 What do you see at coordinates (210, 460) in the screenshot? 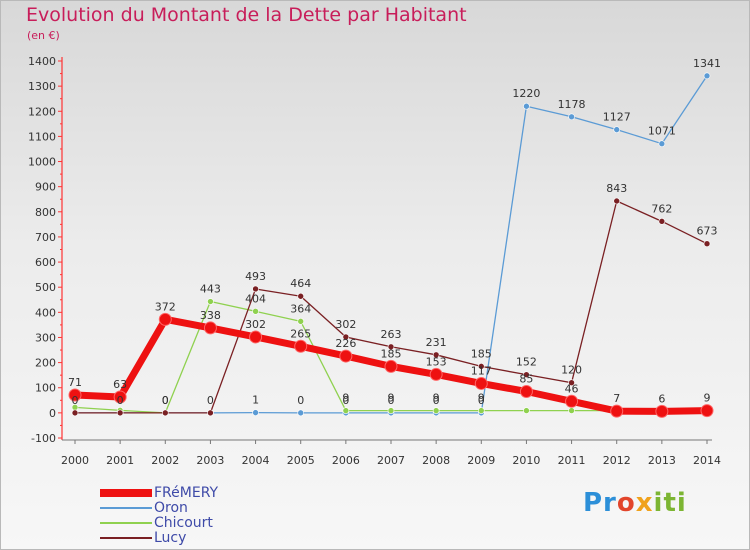
I see `x-tick-label: 2003` at bounding box center [210, 460].